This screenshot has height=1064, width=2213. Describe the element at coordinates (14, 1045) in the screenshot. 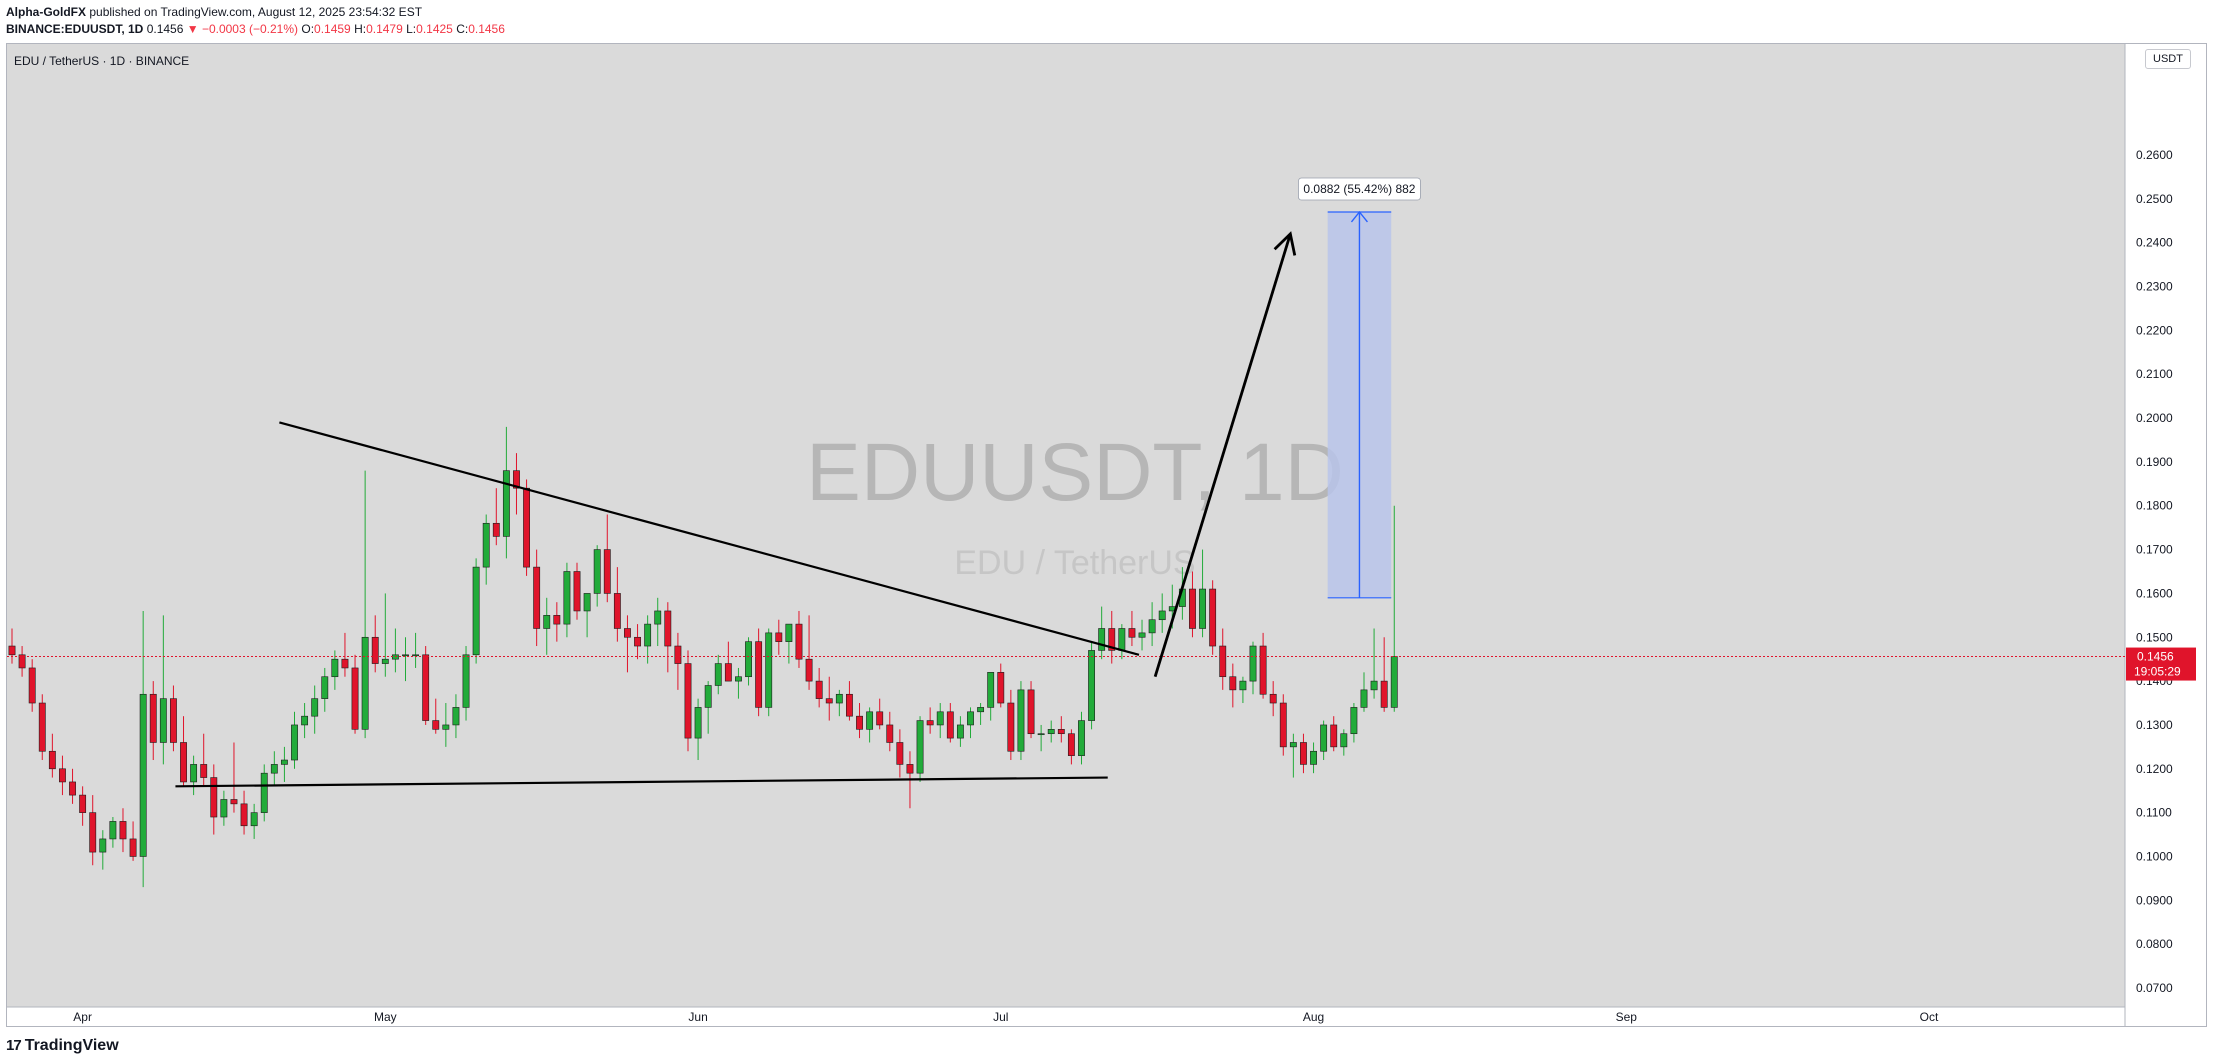

I see `tradingview-logo-icon: 17` at that location.